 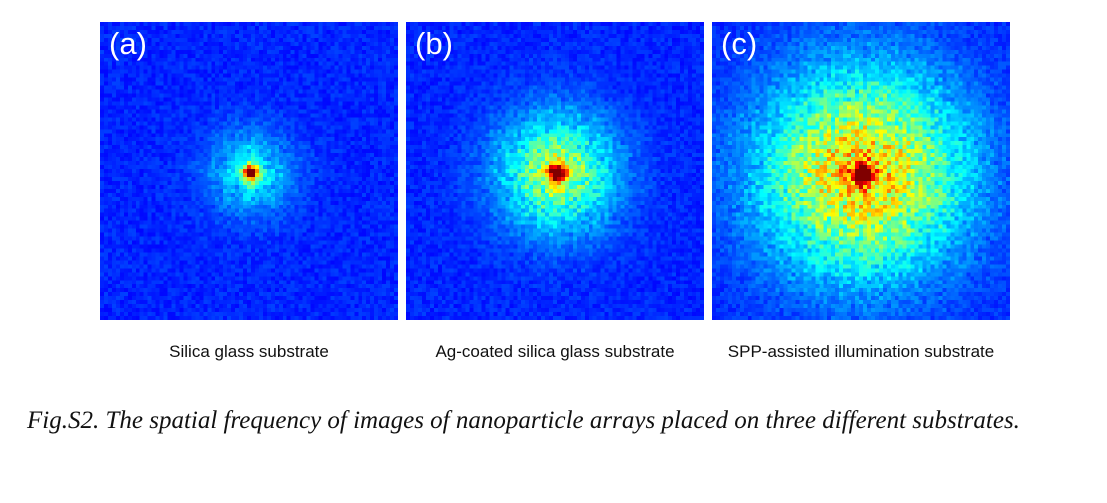 What do you see at coordinates (434, 43) in the screenshot?
I see `panel-b-letter: (b)` at bounding box center [434, 43].